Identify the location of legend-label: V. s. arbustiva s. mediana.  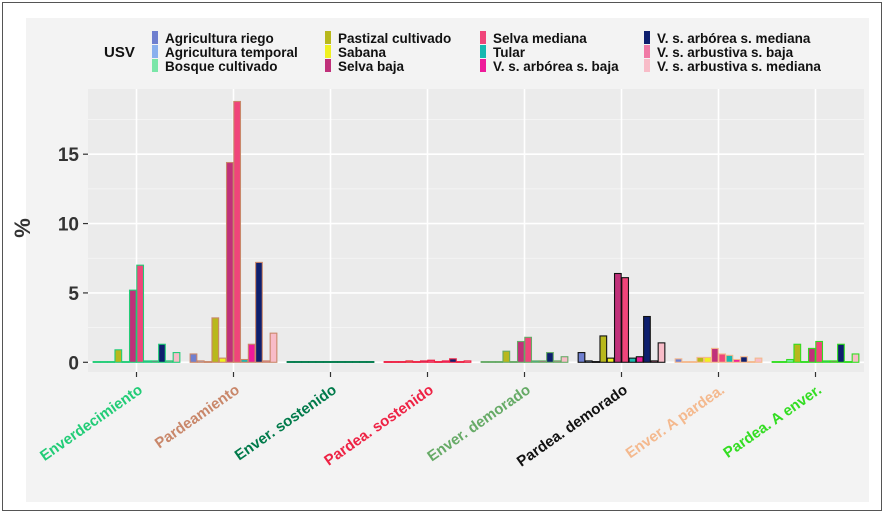
(739, 66).